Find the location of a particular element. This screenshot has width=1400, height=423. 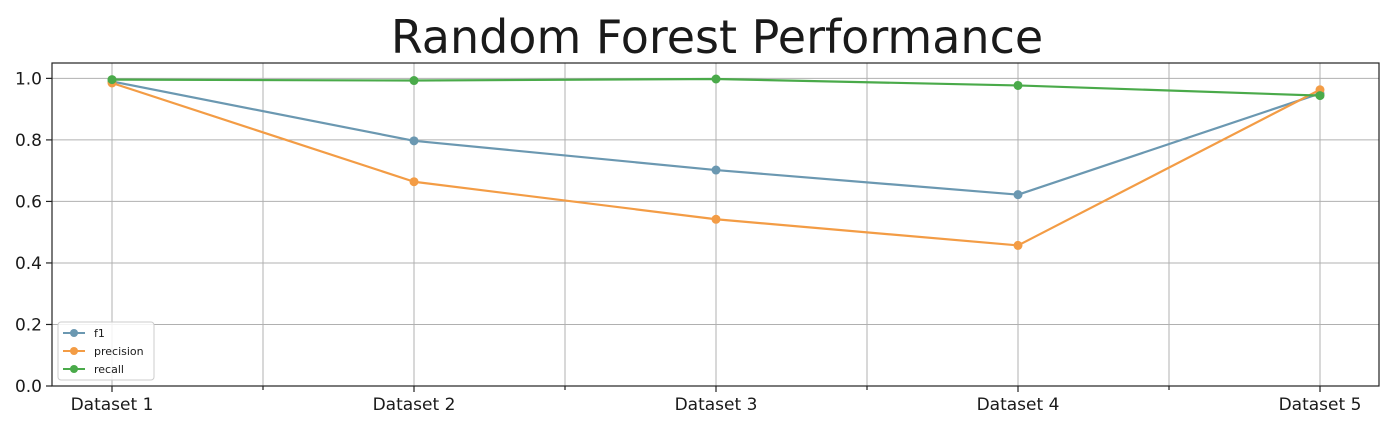

legend: f1 precision recall is located at coordinates (106, 351).